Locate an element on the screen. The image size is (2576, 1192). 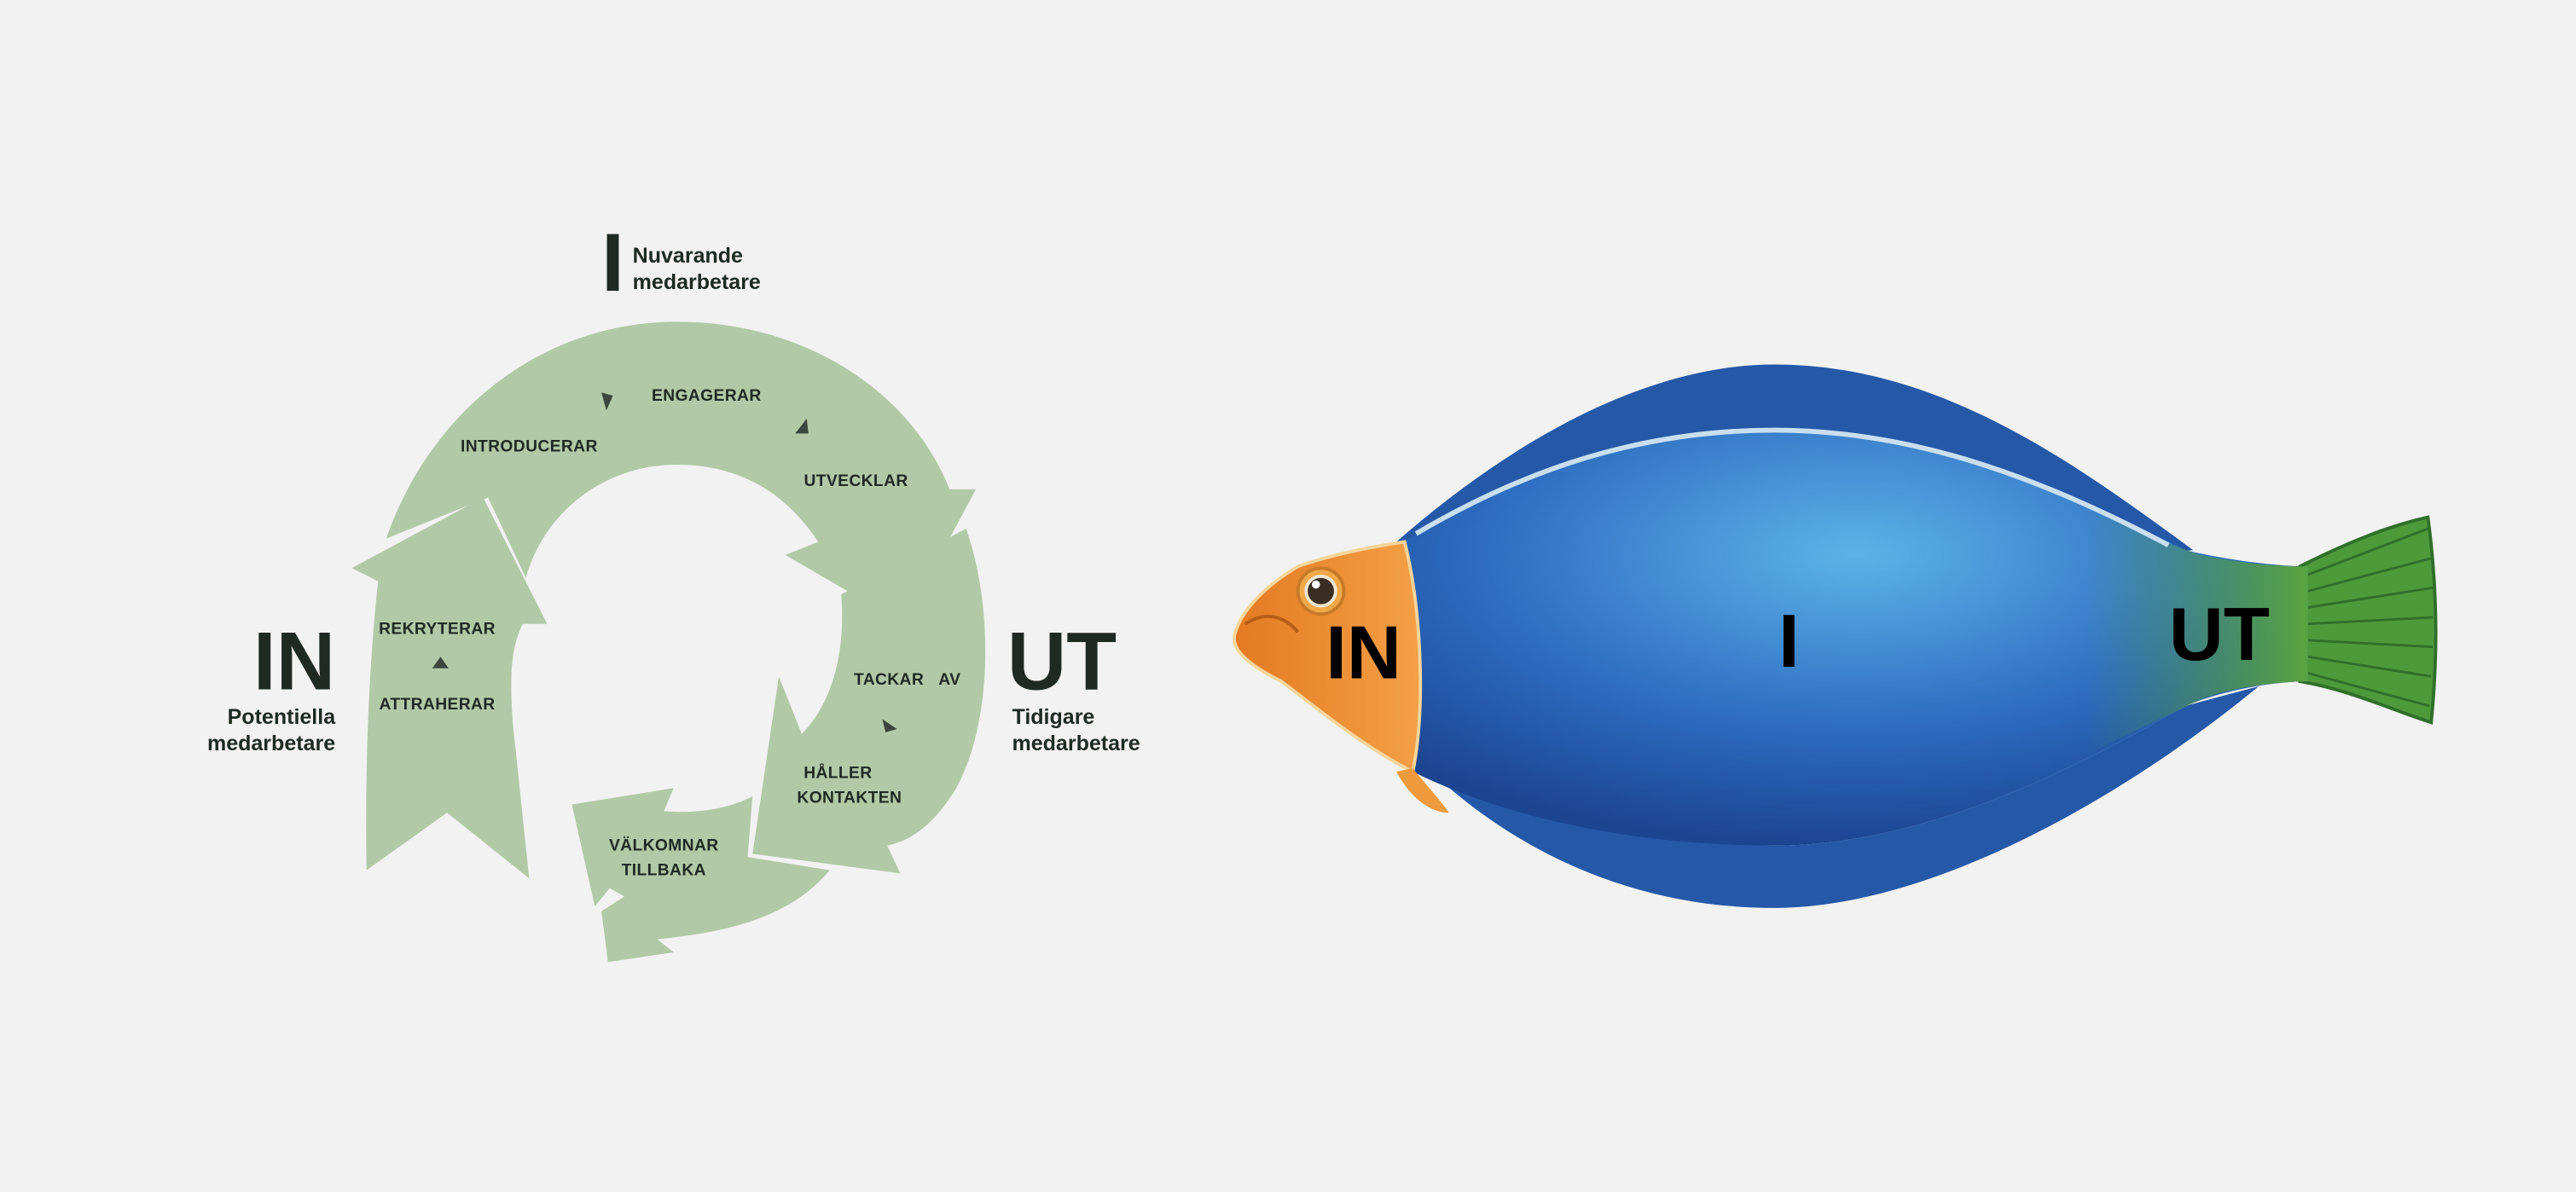
tail-fin-rays is located at coordinates (2370, 617).